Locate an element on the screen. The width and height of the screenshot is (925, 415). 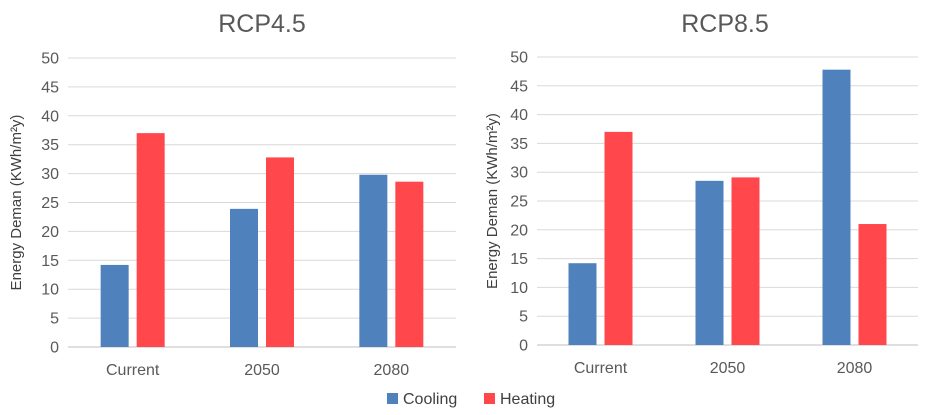
legend-label-heating: Heating is located at coordinates (527, 399).